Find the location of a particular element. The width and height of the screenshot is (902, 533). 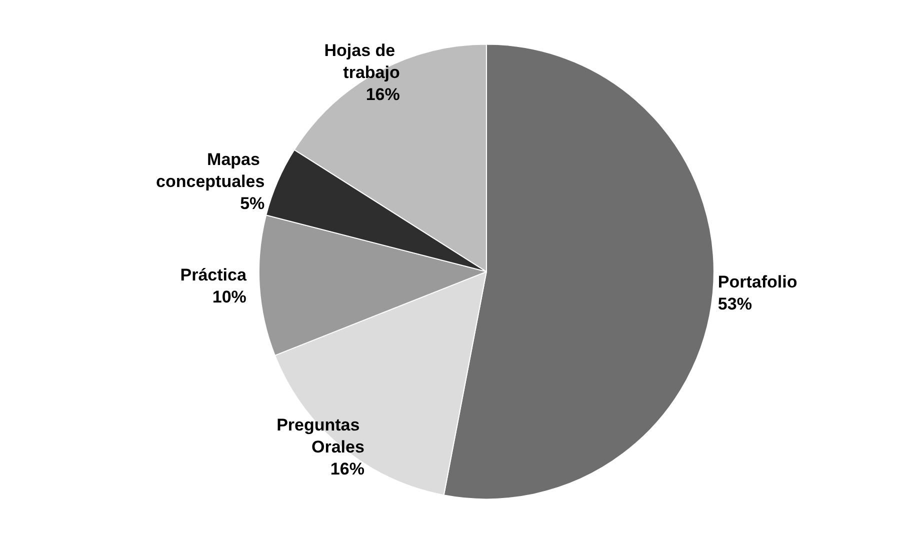

slice-label: Hojas de trabajo is located at coordinates (362, 61).